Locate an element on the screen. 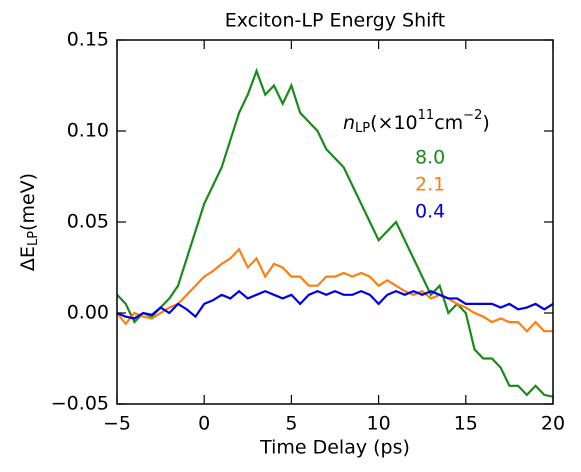  x-tick-label: −5 is located at coordinates (117, 424).